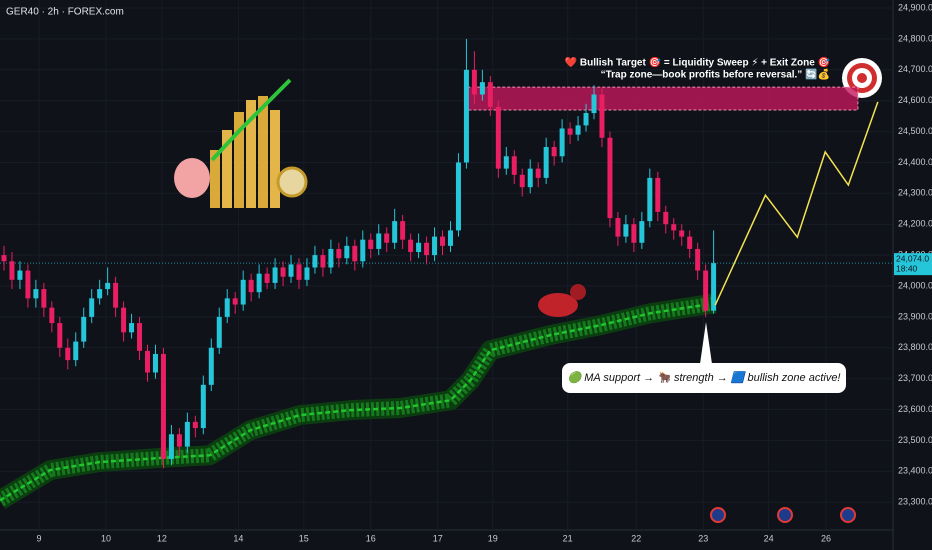 The image size is (932, 550). Describe the element at coordinates (241, 143) in the screenshot. I see `decor-coins` at that location.